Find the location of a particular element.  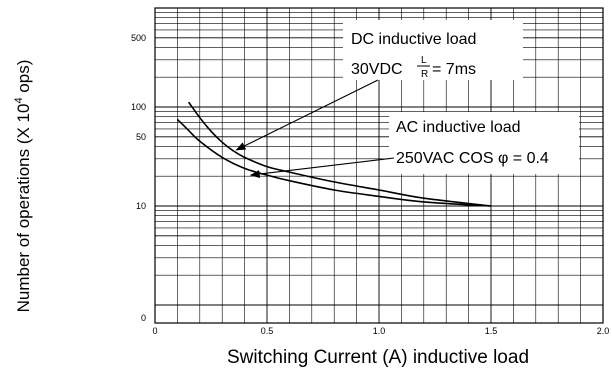

ac-annotation-line2: 250VAC COS φ = 0.4 is located at coordinates (472, 158).